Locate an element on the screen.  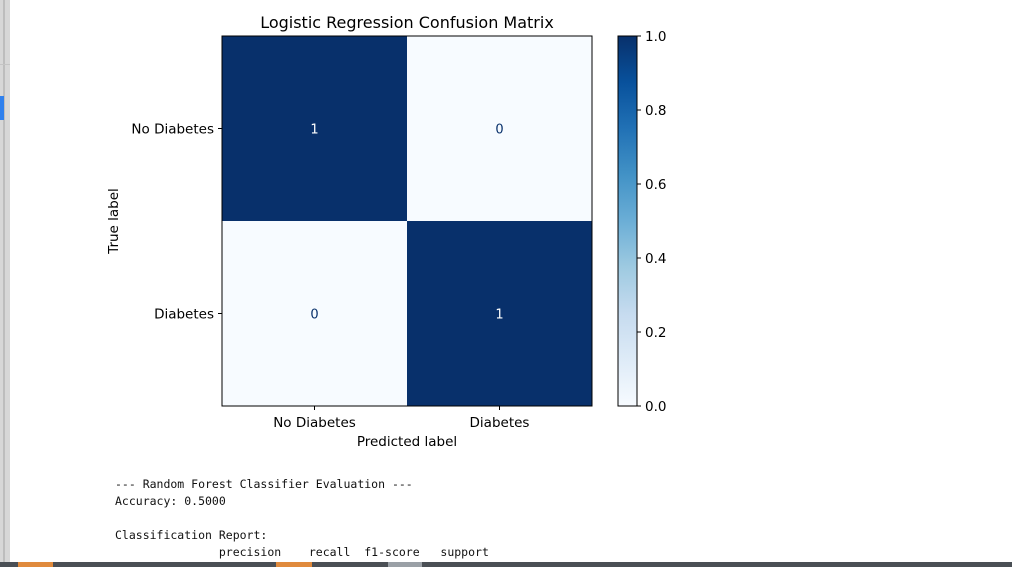
rail-stripe is located at coordinates (4, 283).